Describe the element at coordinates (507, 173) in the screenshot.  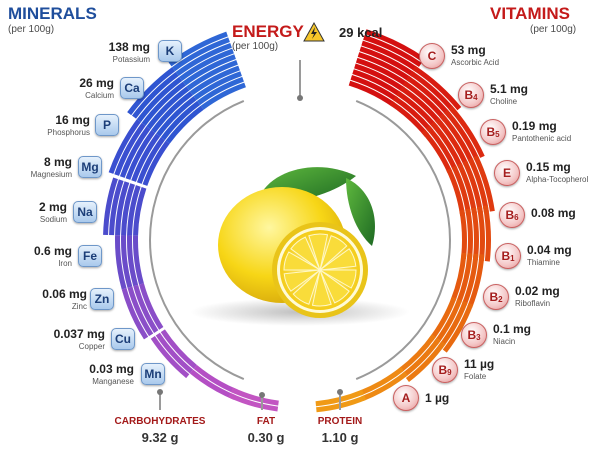
I see `vitamin-badge-e: E` at that location.